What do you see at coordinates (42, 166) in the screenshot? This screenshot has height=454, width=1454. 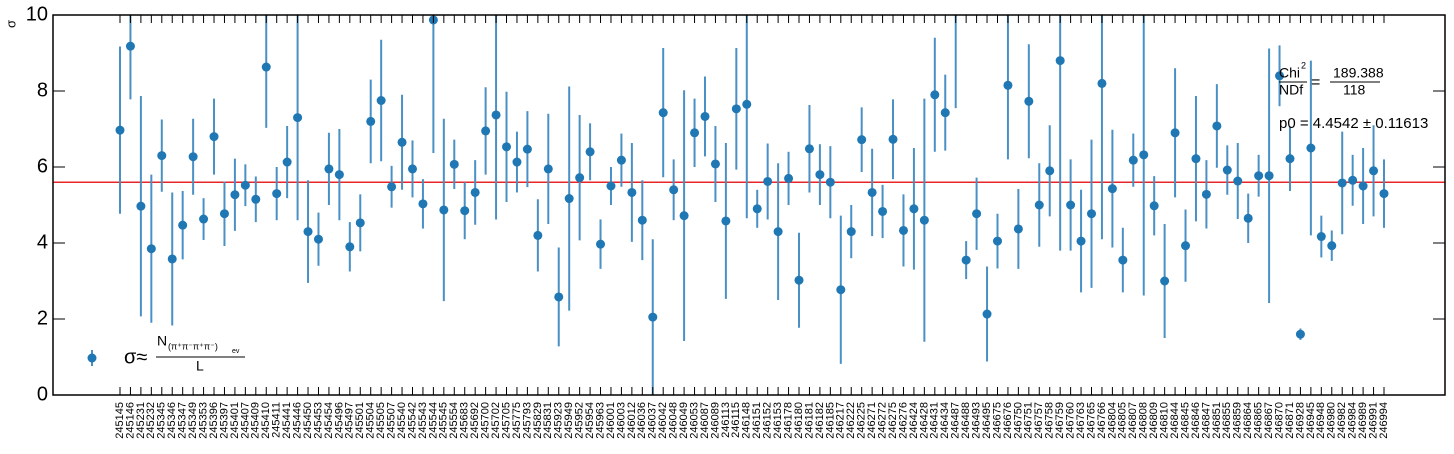 I see `y-tick-label: 6` at bounding box center [42, 166].